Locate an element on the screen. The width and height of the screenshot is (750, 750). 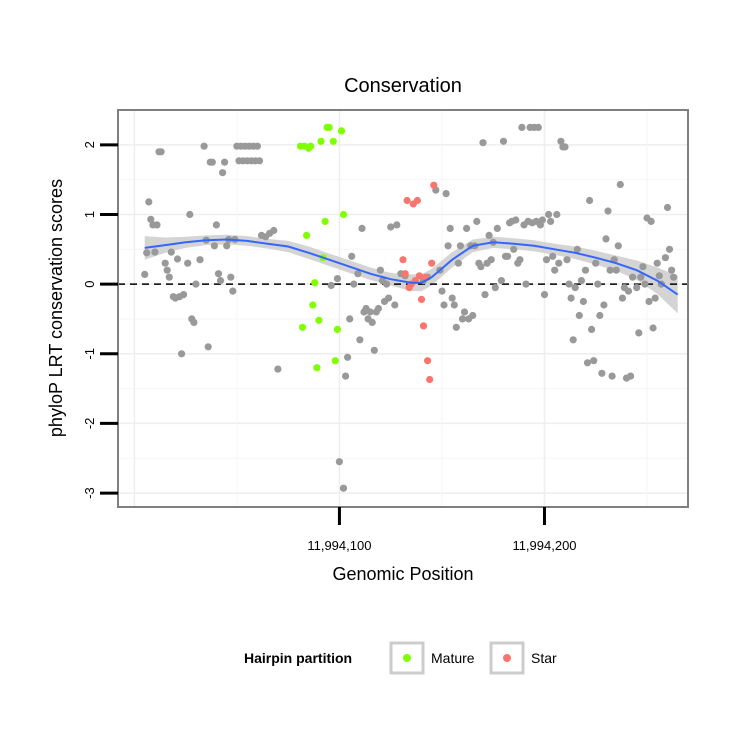
chart-title: Conservation is located at coordinates (403, 86).